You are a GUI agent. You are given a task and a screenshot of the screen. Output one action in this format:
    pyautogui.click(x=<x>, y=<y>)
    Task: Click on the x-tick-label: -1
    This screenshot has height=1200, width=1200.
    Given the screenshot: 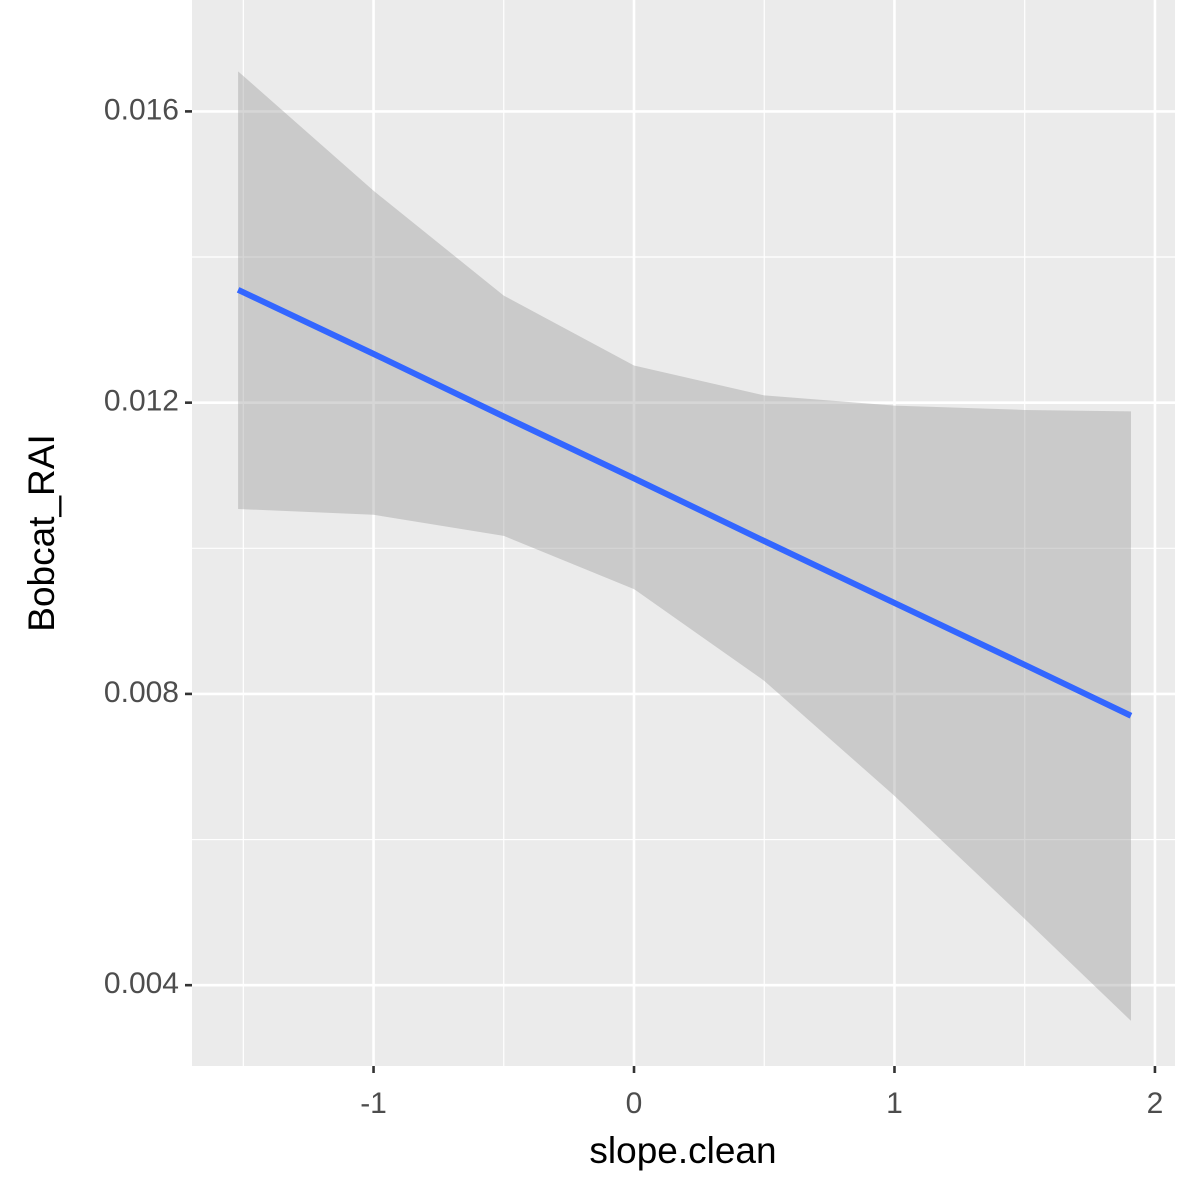 What is the action you would take?
    pyautogui.click(x=373, y=1103)
    